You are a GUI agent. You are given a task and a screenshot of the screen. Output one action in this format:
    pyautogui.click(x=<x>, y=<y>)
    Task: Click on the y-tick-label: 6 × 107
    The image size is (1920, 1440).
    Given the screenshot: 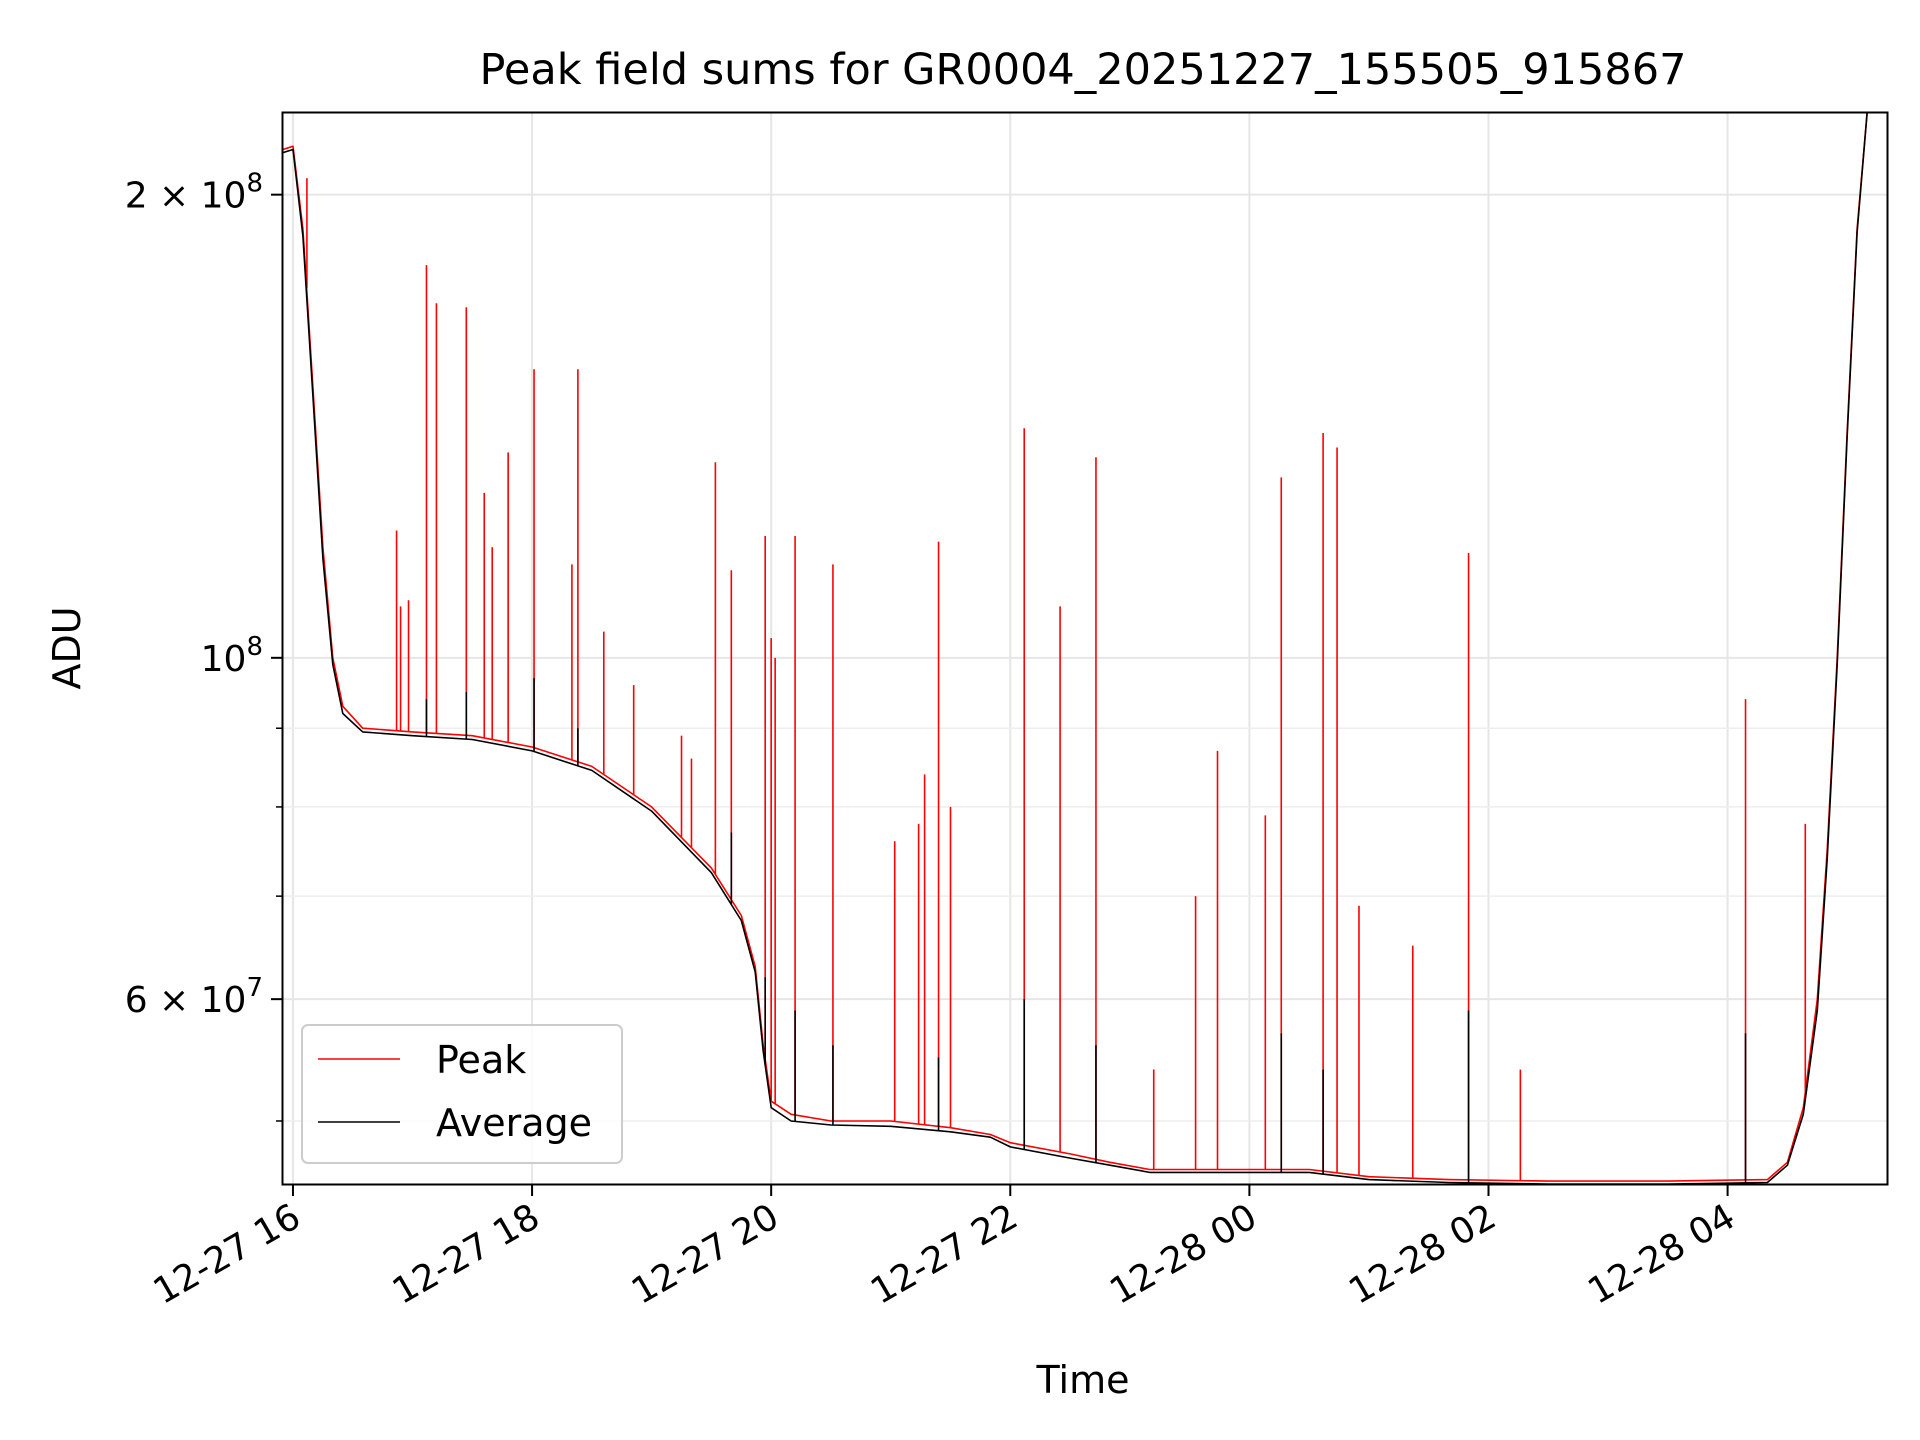 What is the action you would take?
    pyautogui.click(x=194, y=997)
    